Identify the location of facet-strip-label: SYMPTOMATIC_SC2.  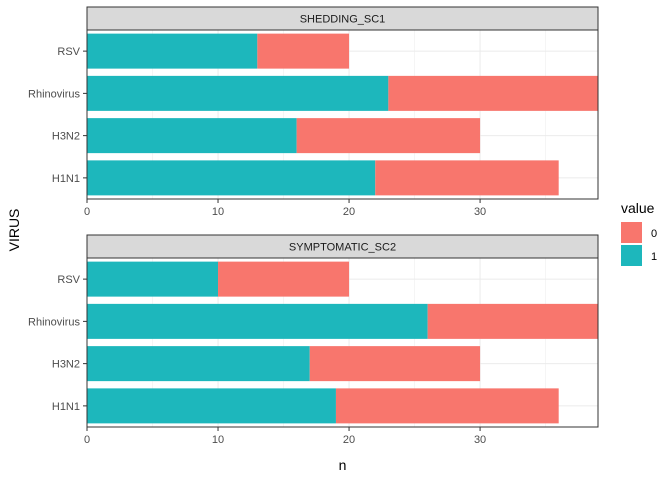
(342, 248).